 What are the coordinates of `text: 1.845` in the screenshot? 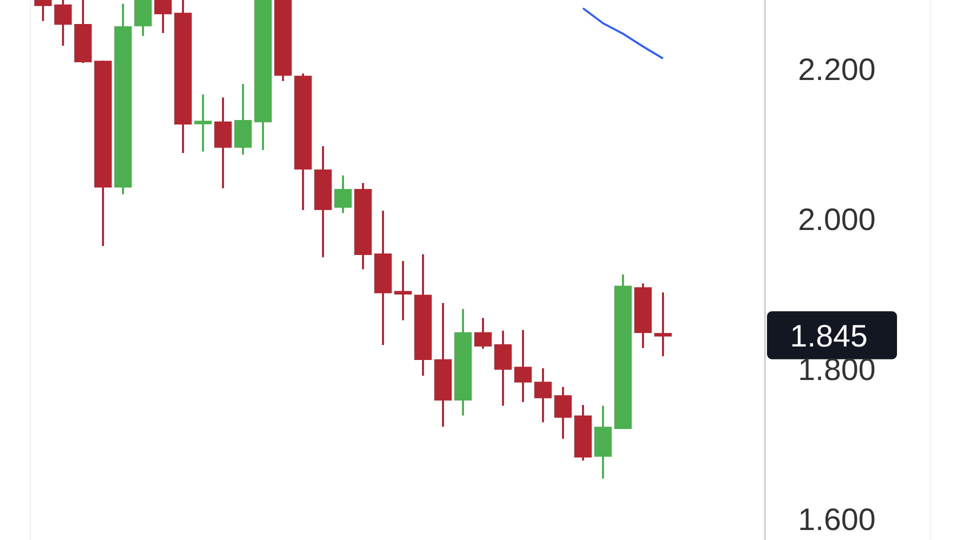 It's located at (829, 336).